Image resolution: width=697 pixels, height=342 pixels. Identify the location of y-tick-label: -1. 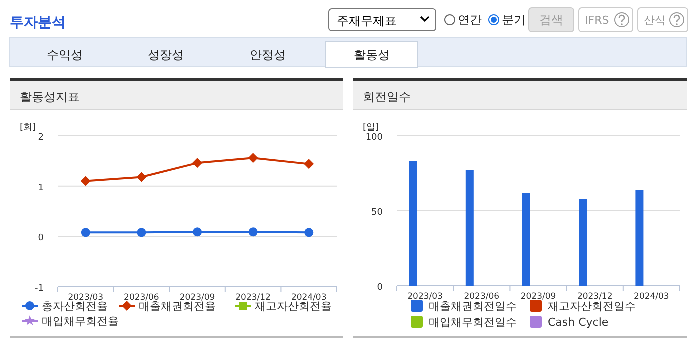
(39, 289).